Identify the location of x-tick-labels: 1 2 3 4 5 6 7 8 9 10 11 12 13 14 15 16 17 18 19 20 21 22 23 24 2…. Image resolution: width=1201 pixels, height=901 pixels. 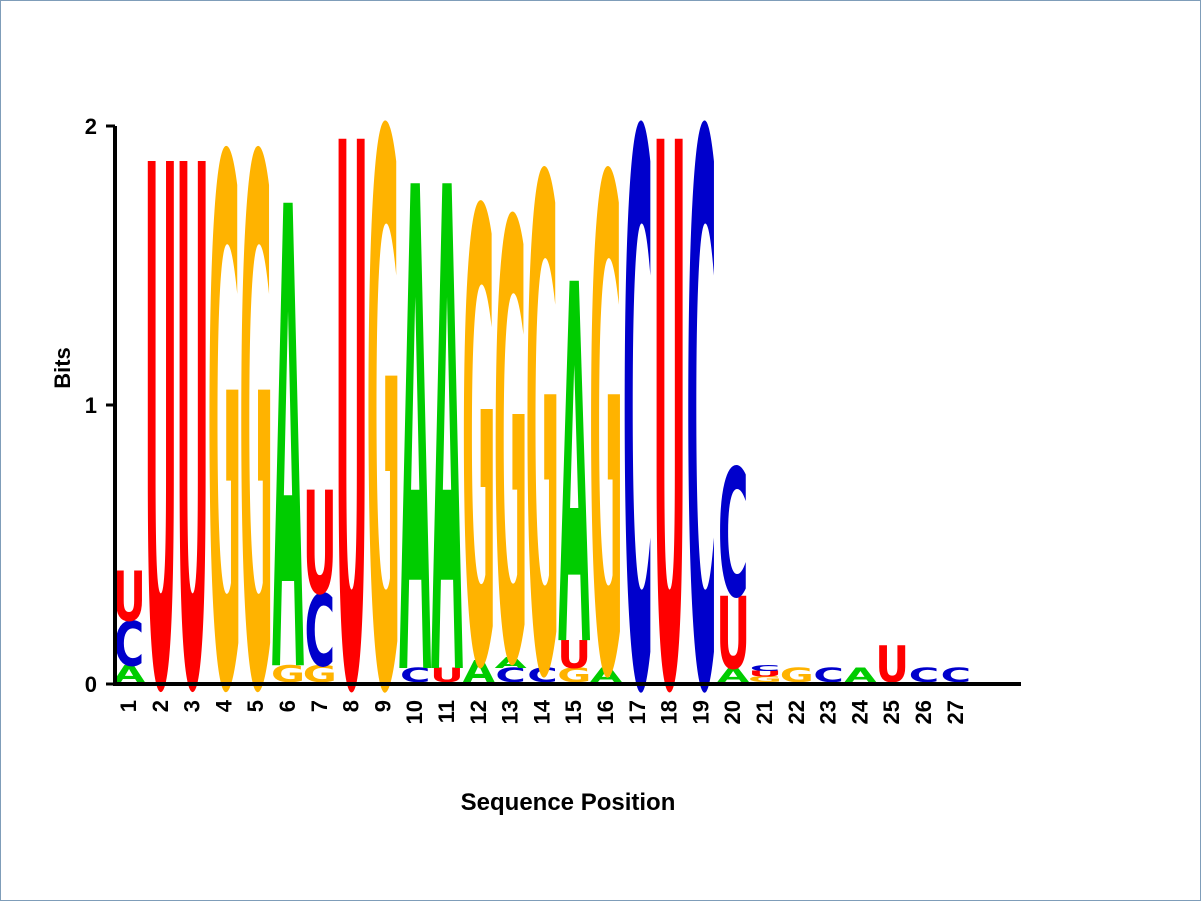
(542, 711).